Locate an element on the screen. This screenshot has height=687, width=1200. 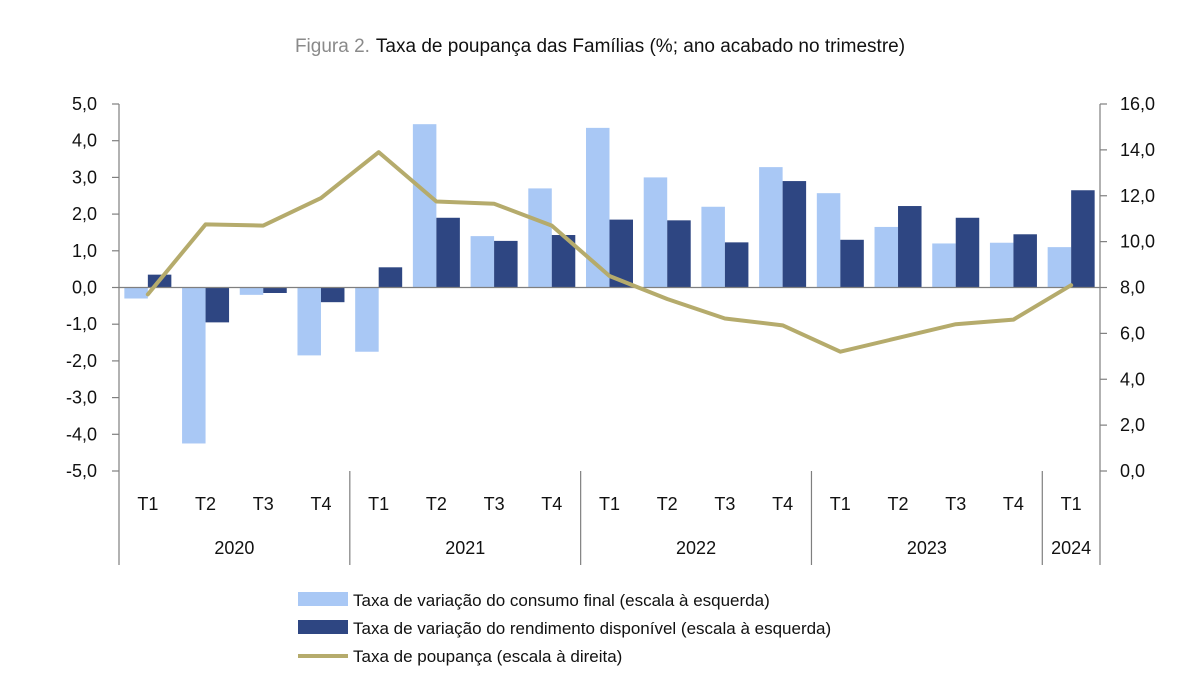
year-label: 2022 is located at coordinates (696, 548).